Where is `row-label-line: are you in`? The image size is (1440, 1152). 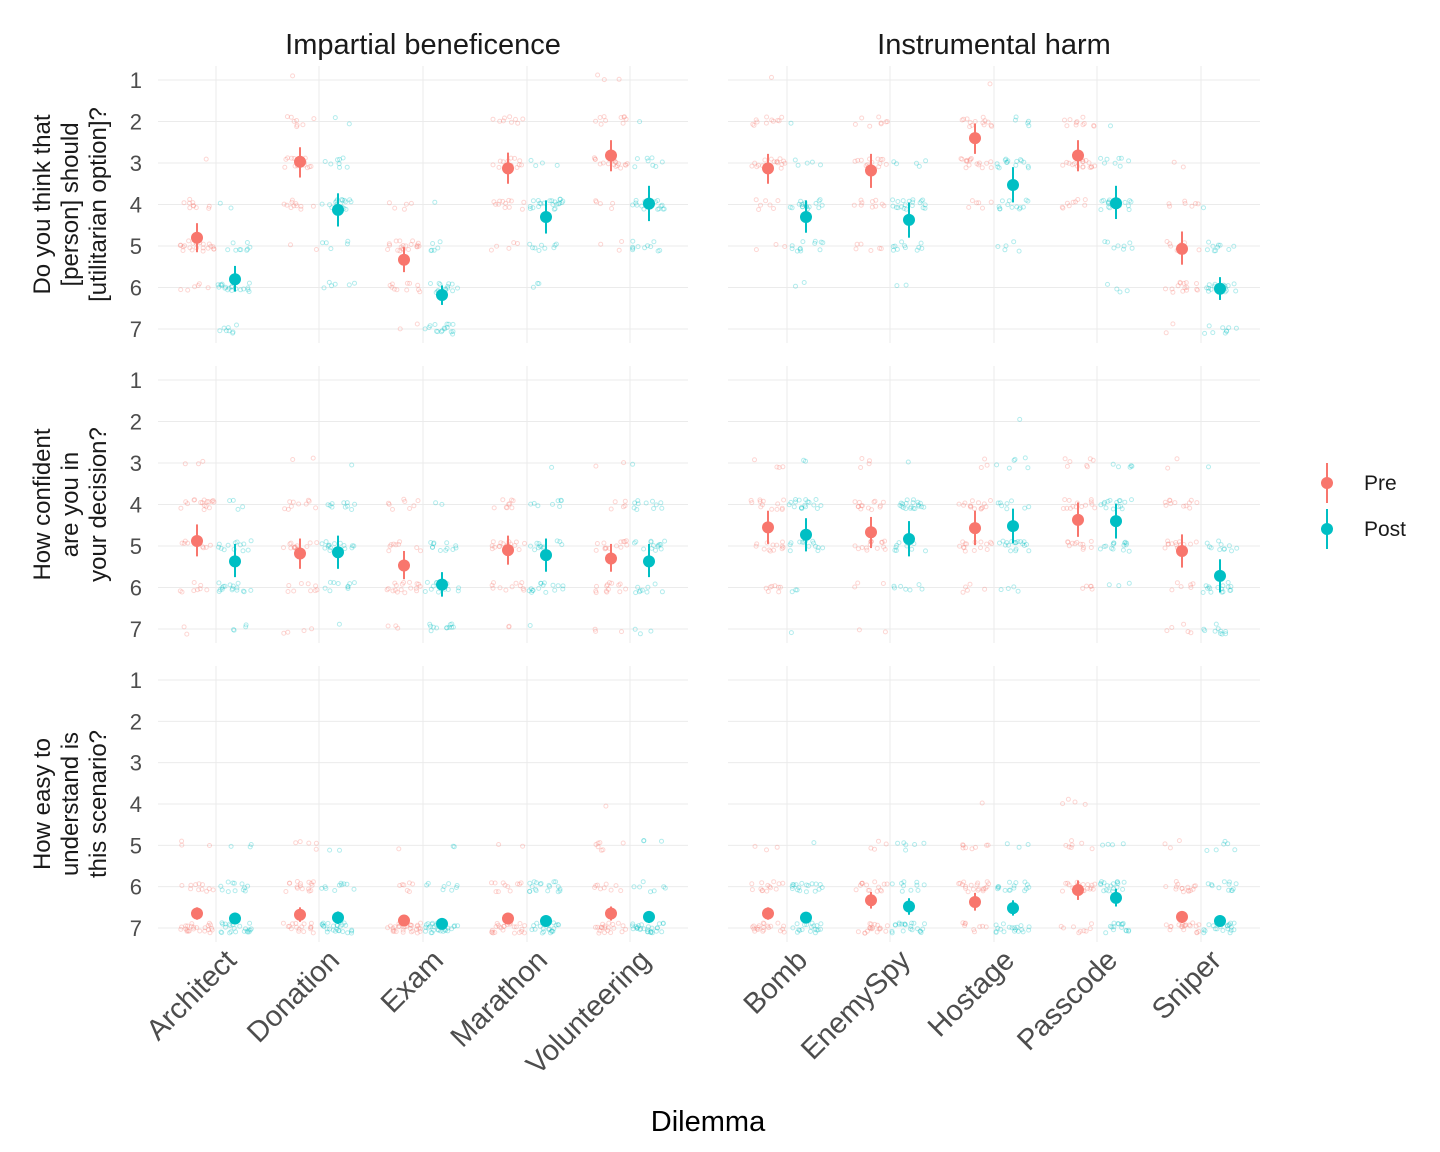
row-label-line: are you in is located at coordinates (70, 504).